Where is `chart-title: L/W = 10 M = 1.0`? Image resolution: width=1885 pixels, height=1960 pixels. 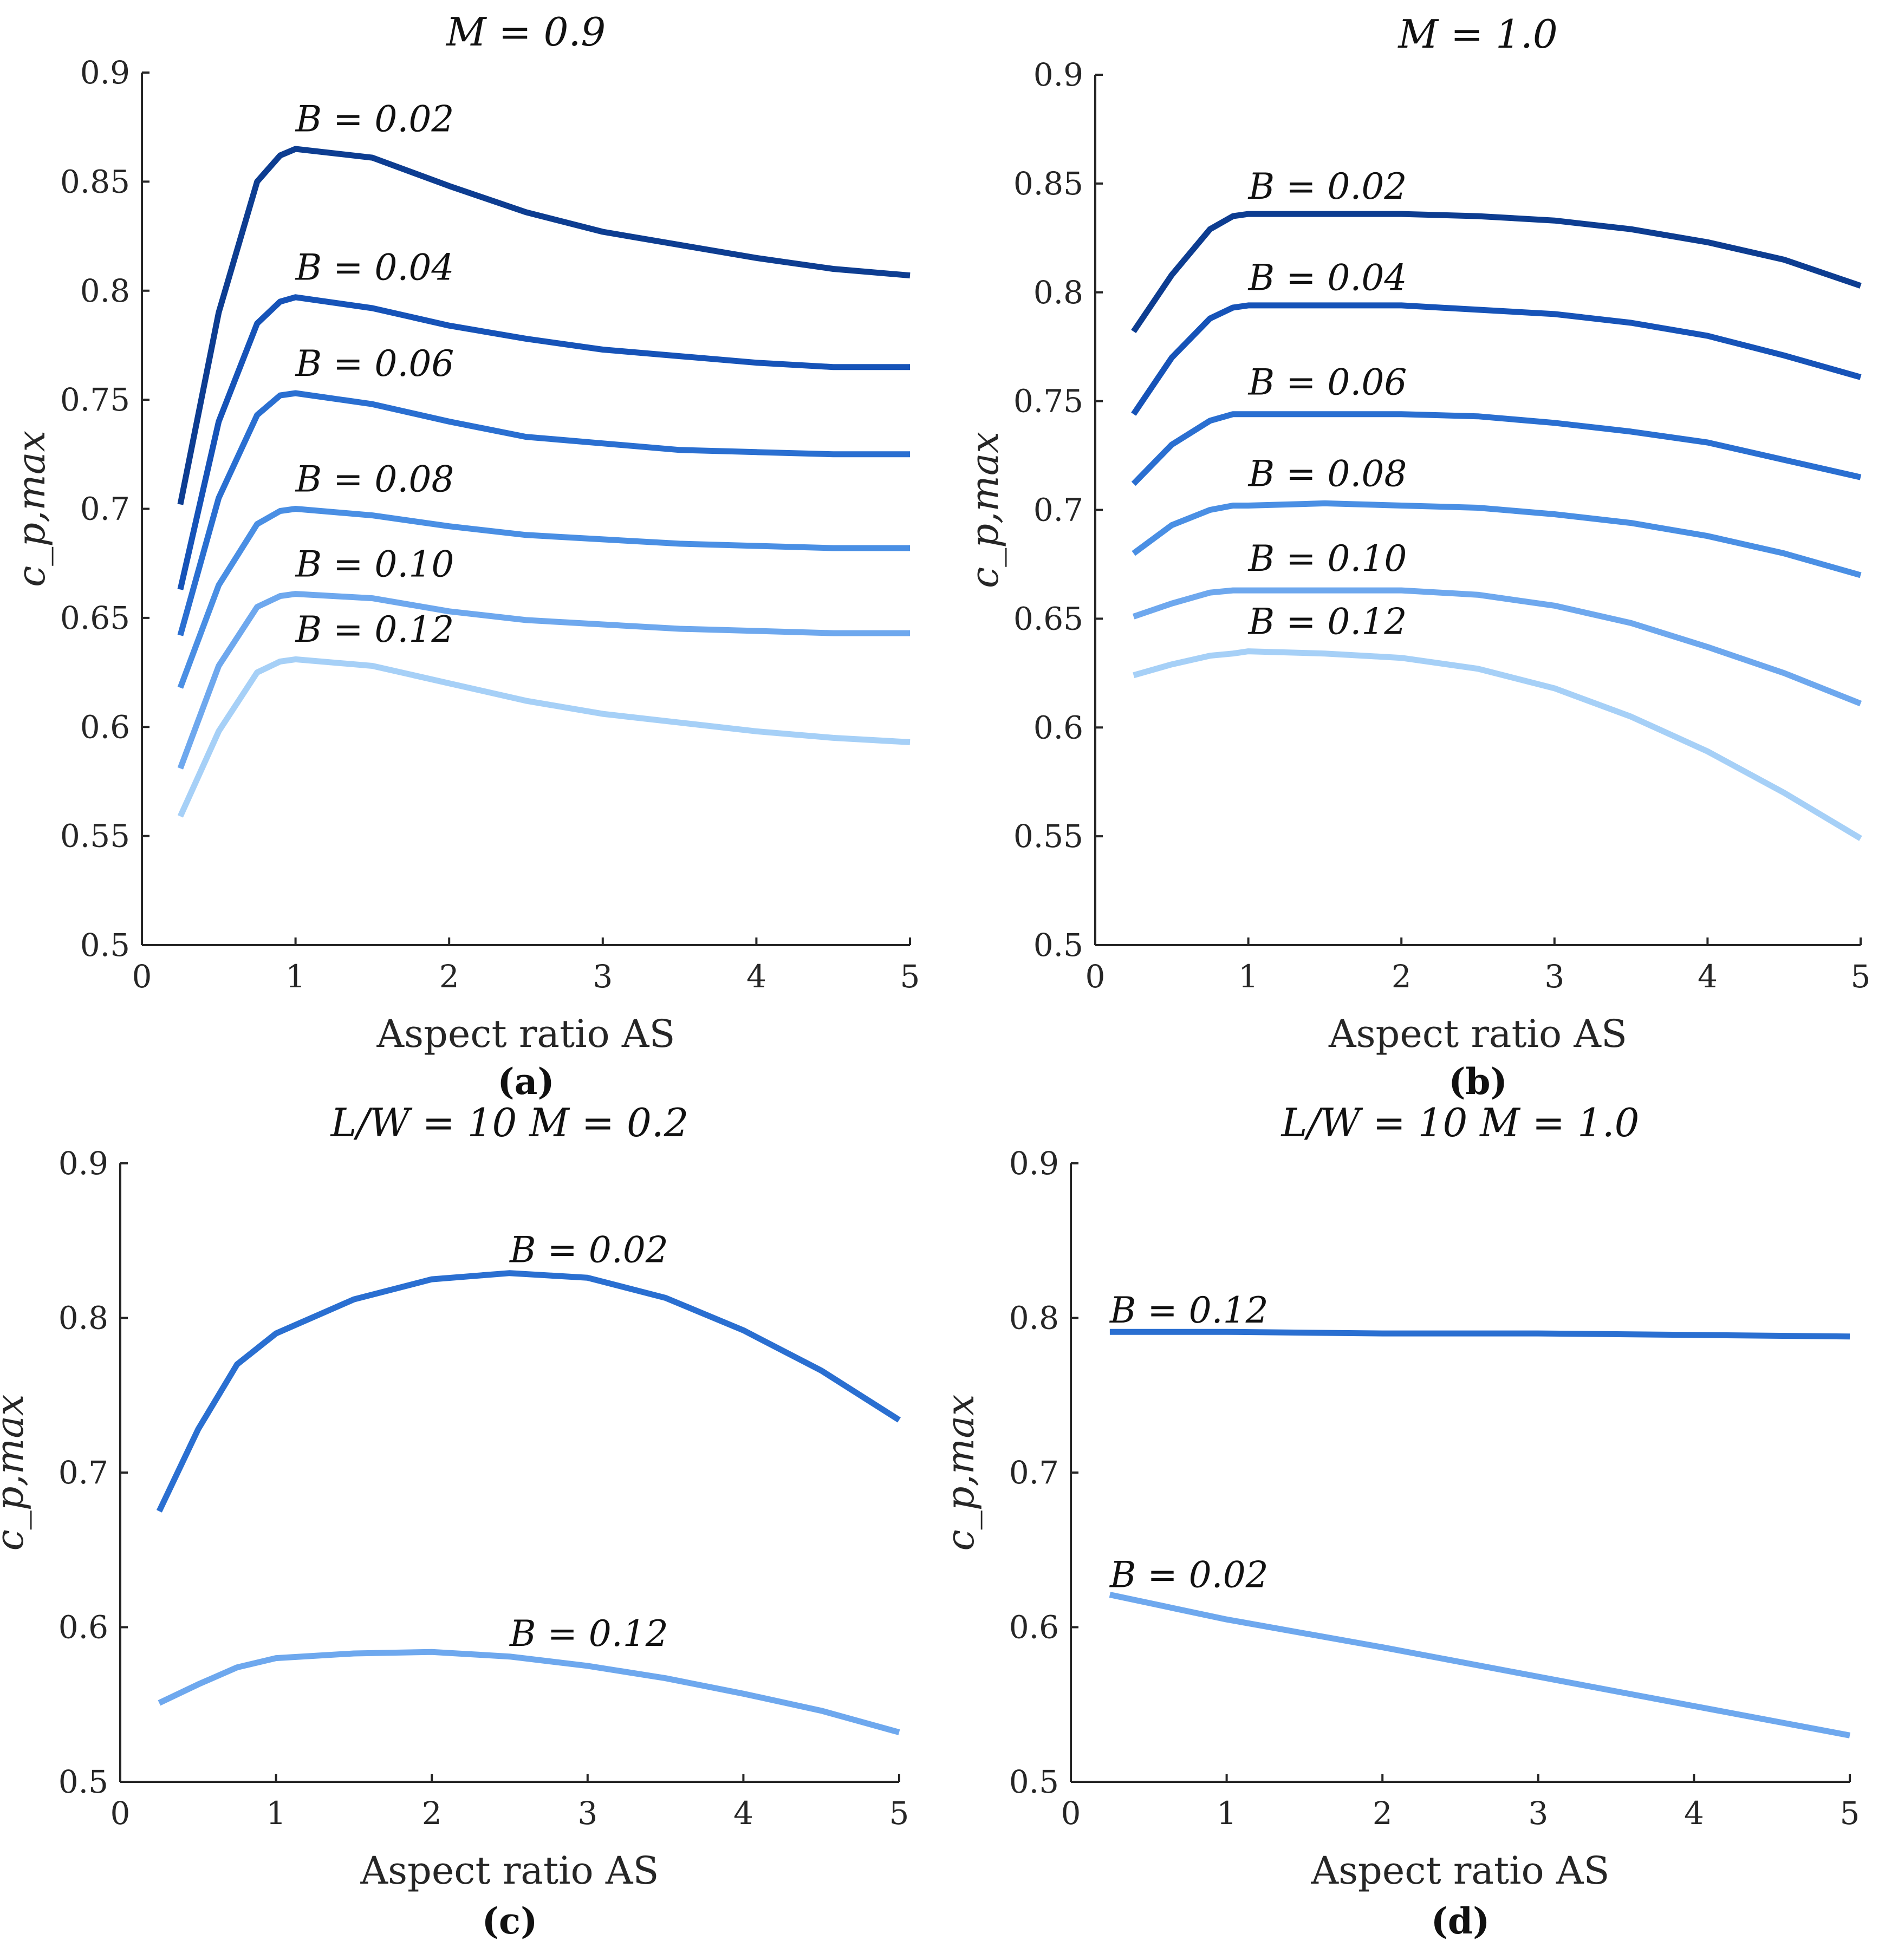 chart-title: L/W = 10 M = 1.0 is located at coordinates (1459, 1122).